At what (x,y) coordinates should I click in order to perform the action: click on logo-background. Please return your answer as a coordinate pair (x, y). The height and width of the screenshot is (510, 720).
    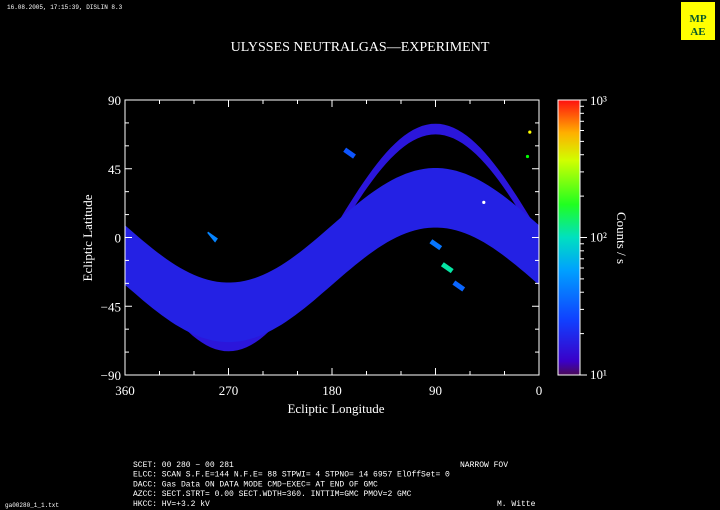
    Looking at the image, I should click on (698, 21).